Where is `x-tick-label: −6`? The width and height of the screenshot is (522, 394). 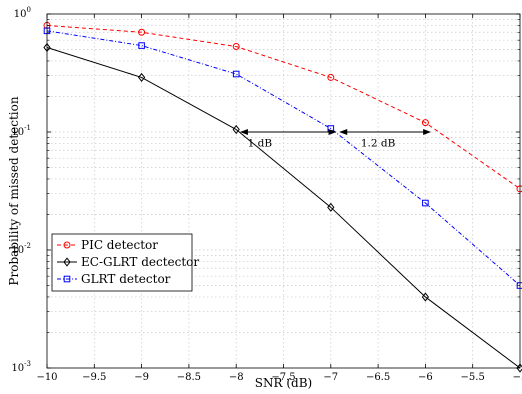
x-tick-label: −6 is located at coordinates (425, 377).